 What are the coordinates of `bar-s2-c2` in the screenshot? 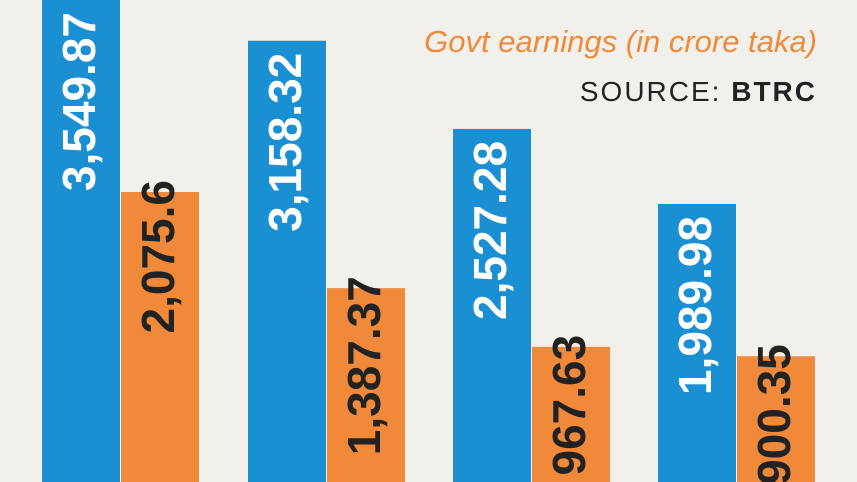 It's located at (366, 385).